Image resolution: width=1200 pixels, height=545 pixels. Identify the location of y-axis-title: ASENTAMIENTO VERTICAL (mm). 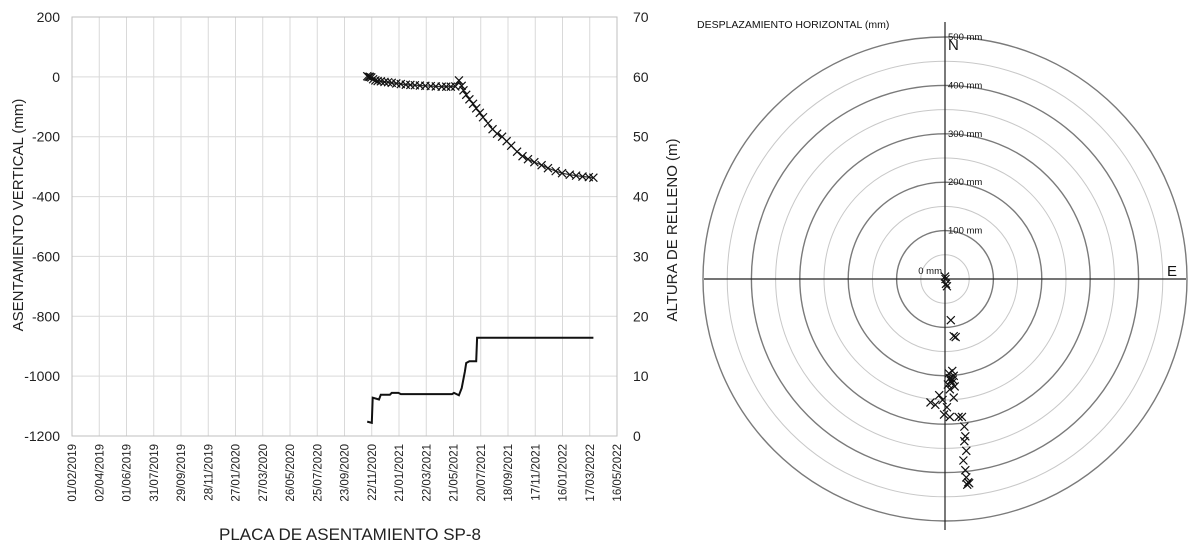
(18, 215).